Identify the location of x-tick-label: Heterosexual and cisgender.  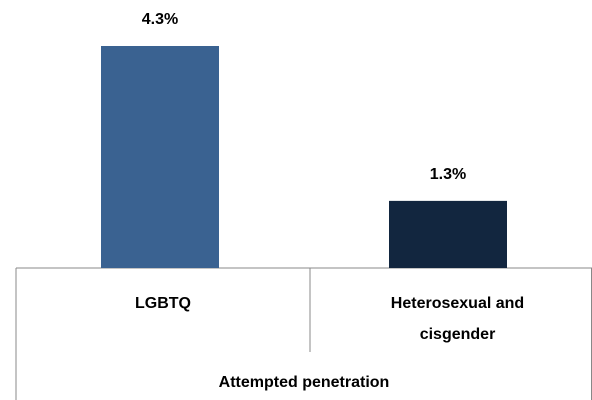
(457, 319).